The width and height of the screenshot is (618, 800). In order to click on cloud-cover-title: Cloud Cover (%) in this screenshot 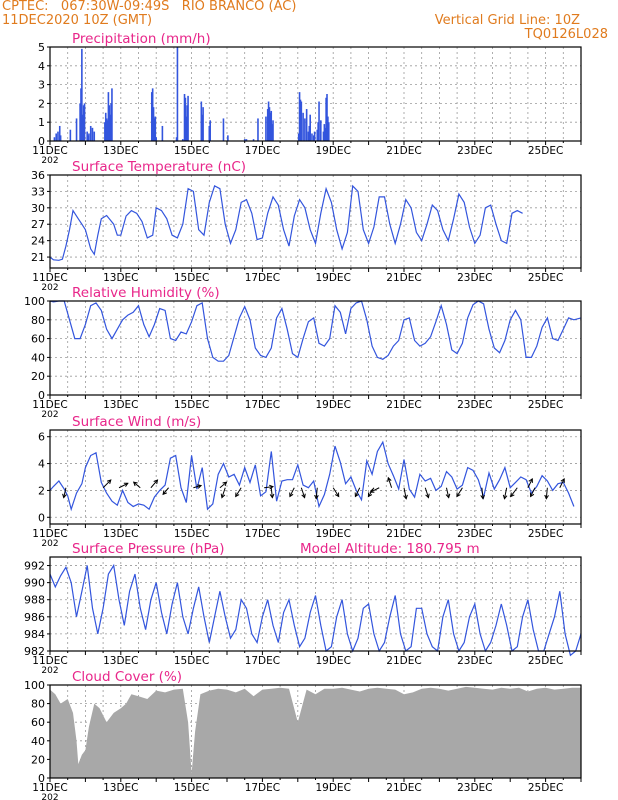, I will do `click(127, 677)`.